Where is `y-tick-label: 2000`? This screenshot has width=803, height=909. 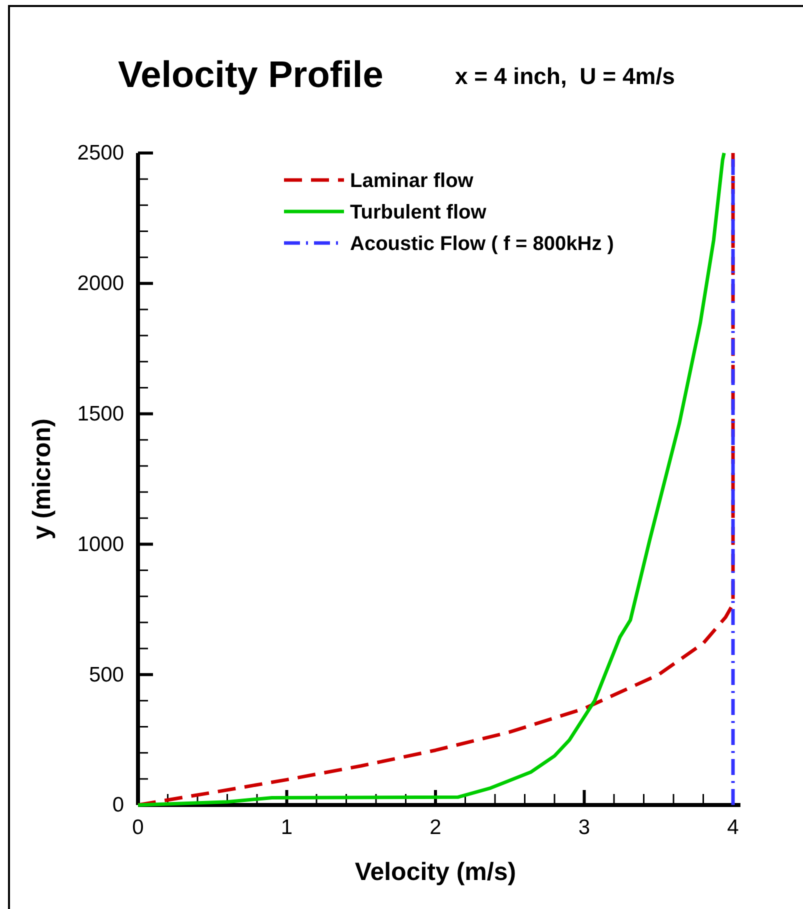 y-tick-label: 2000 is located at coordinates (100, 284).